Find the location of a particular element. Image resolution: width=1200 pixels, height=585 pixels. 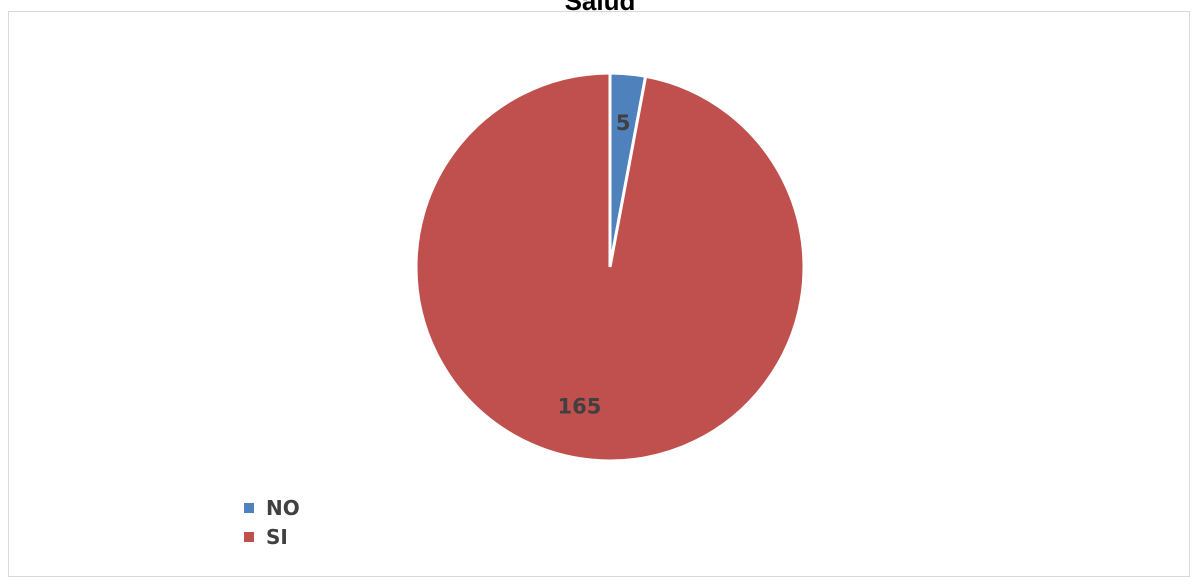

legend-swatch-no is located at coordinates (249, 507).